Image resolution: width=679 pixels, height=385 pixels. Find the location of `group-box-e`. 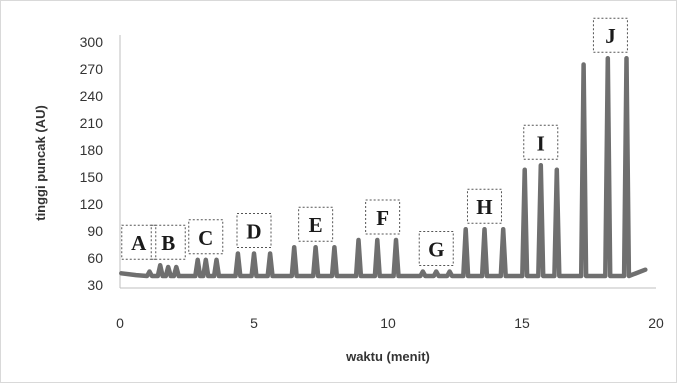

group-box-e is located at coordinates (316, 224).